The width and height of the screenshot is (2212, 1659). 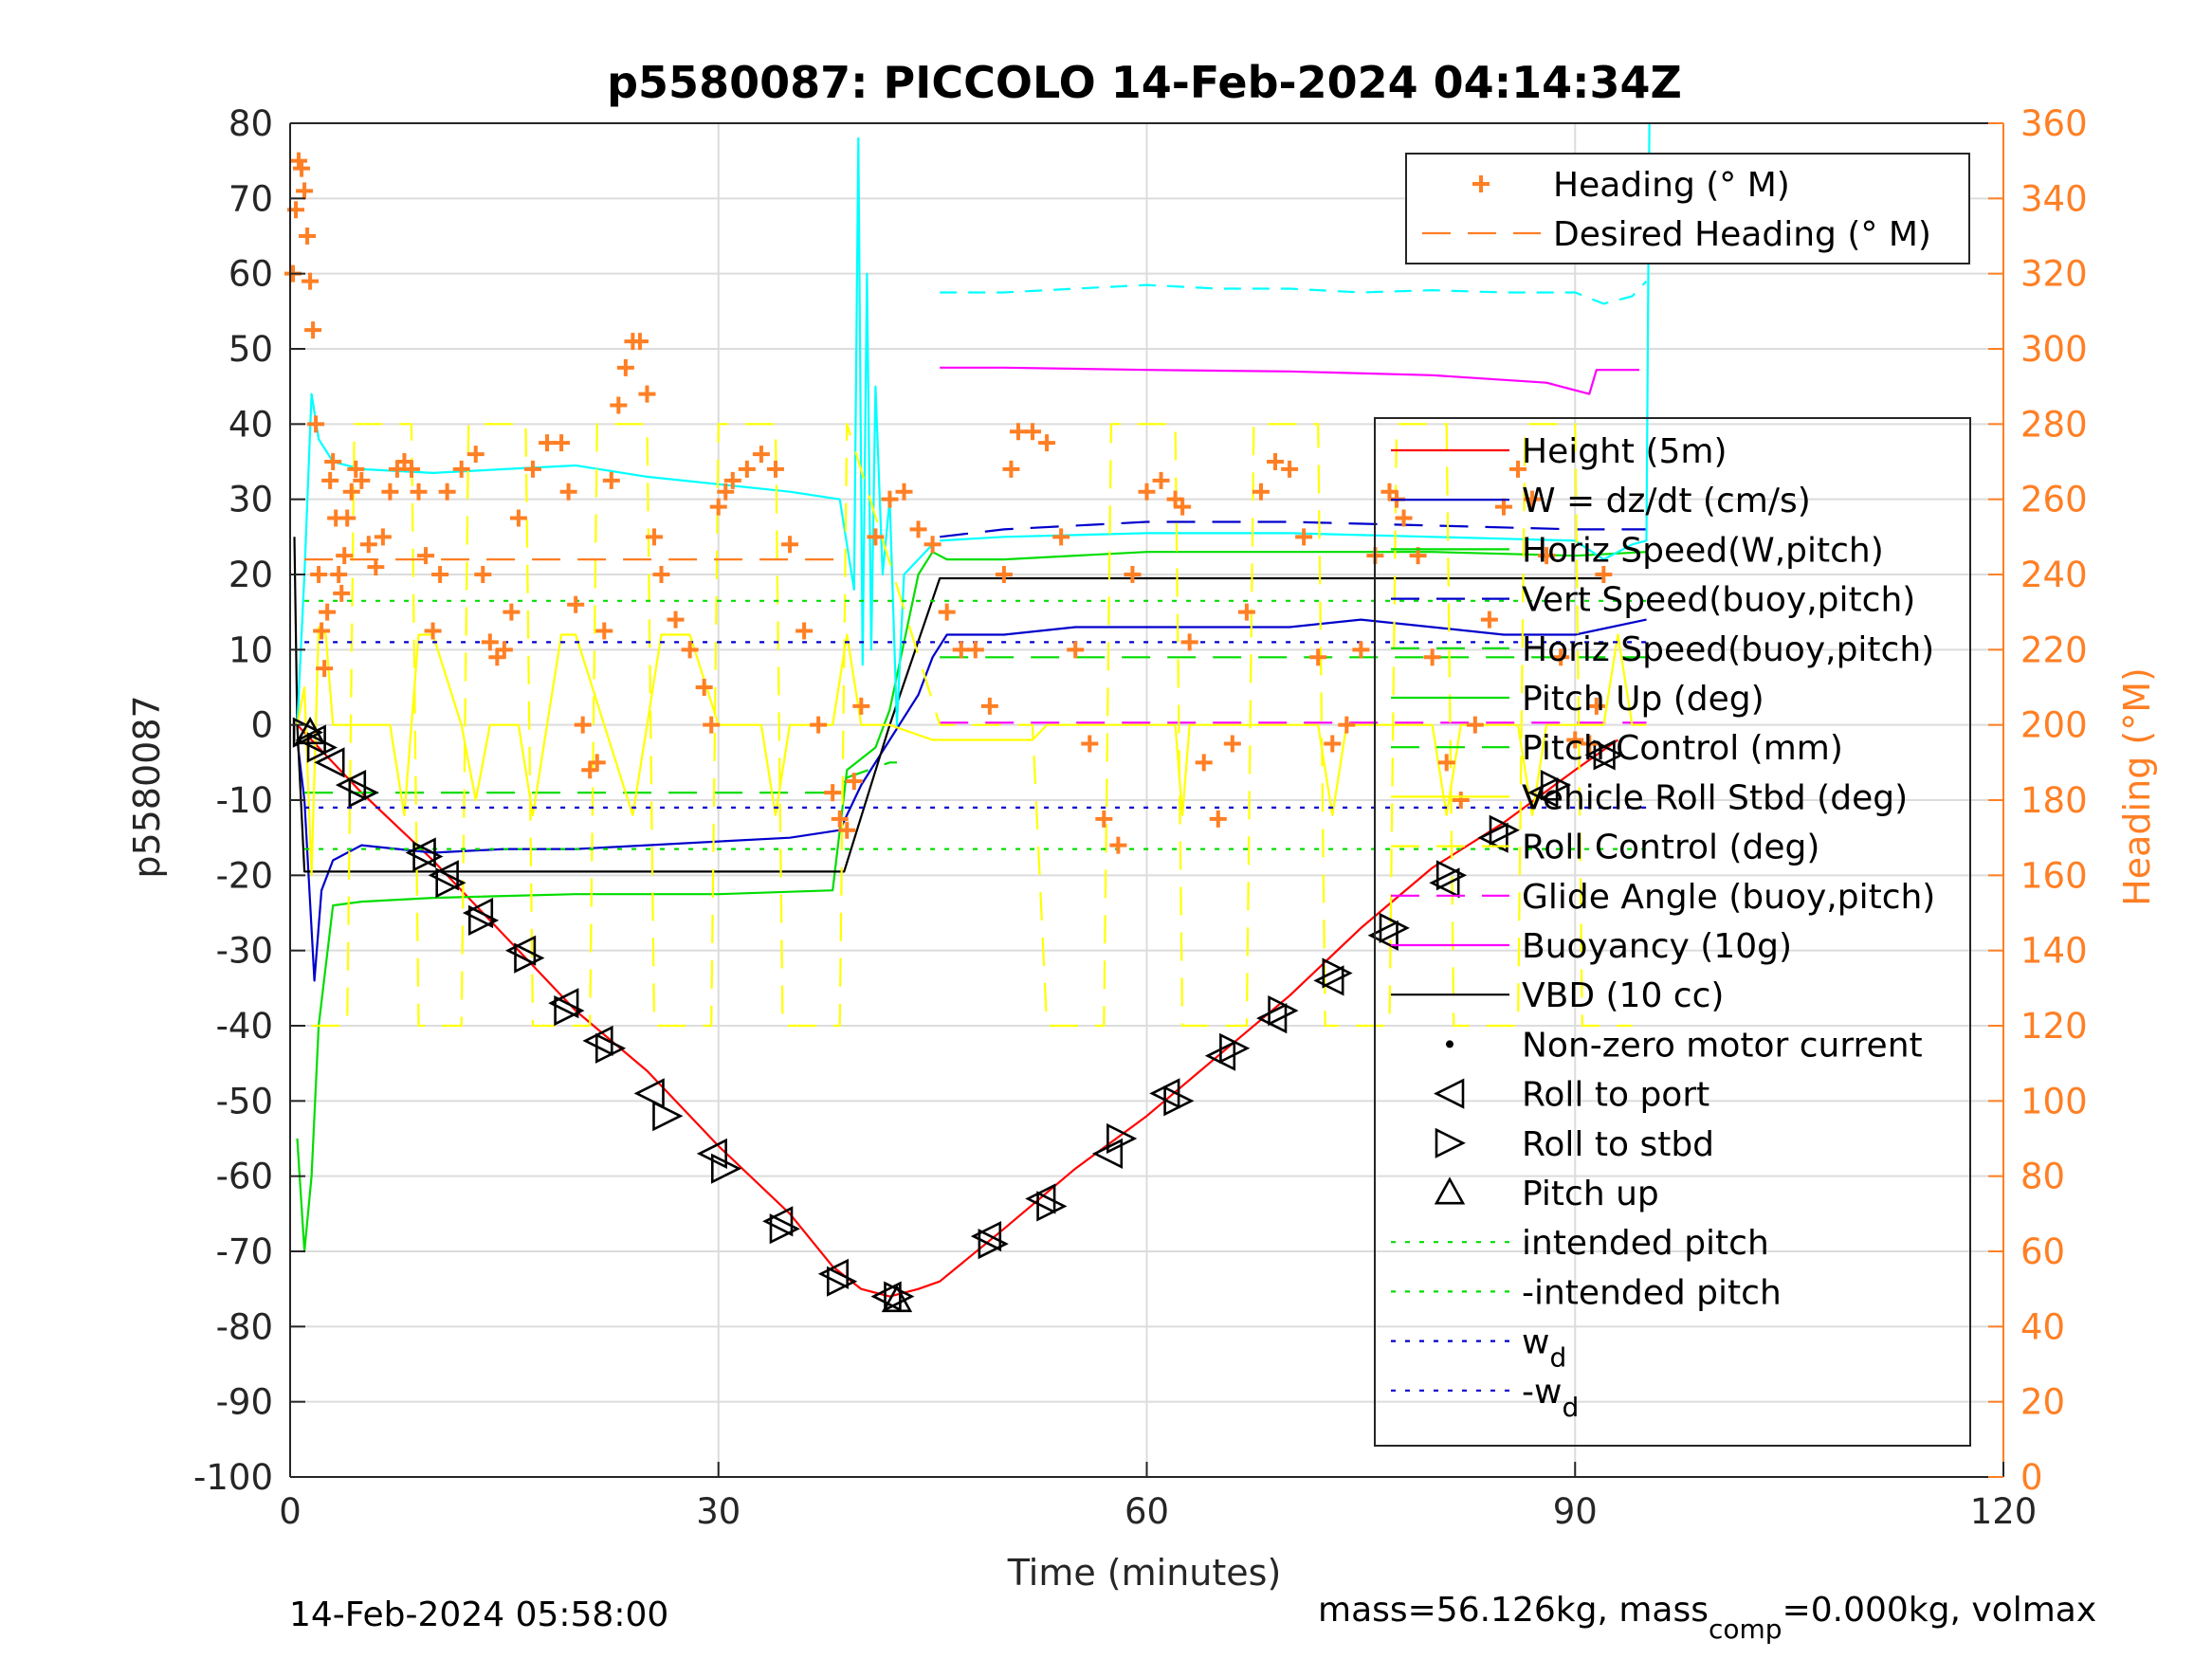 What do you see at coordinates (1575, 1511) in the screenshot?
I see `x-tick-label: 90` at bounding box center [1575, 1511].